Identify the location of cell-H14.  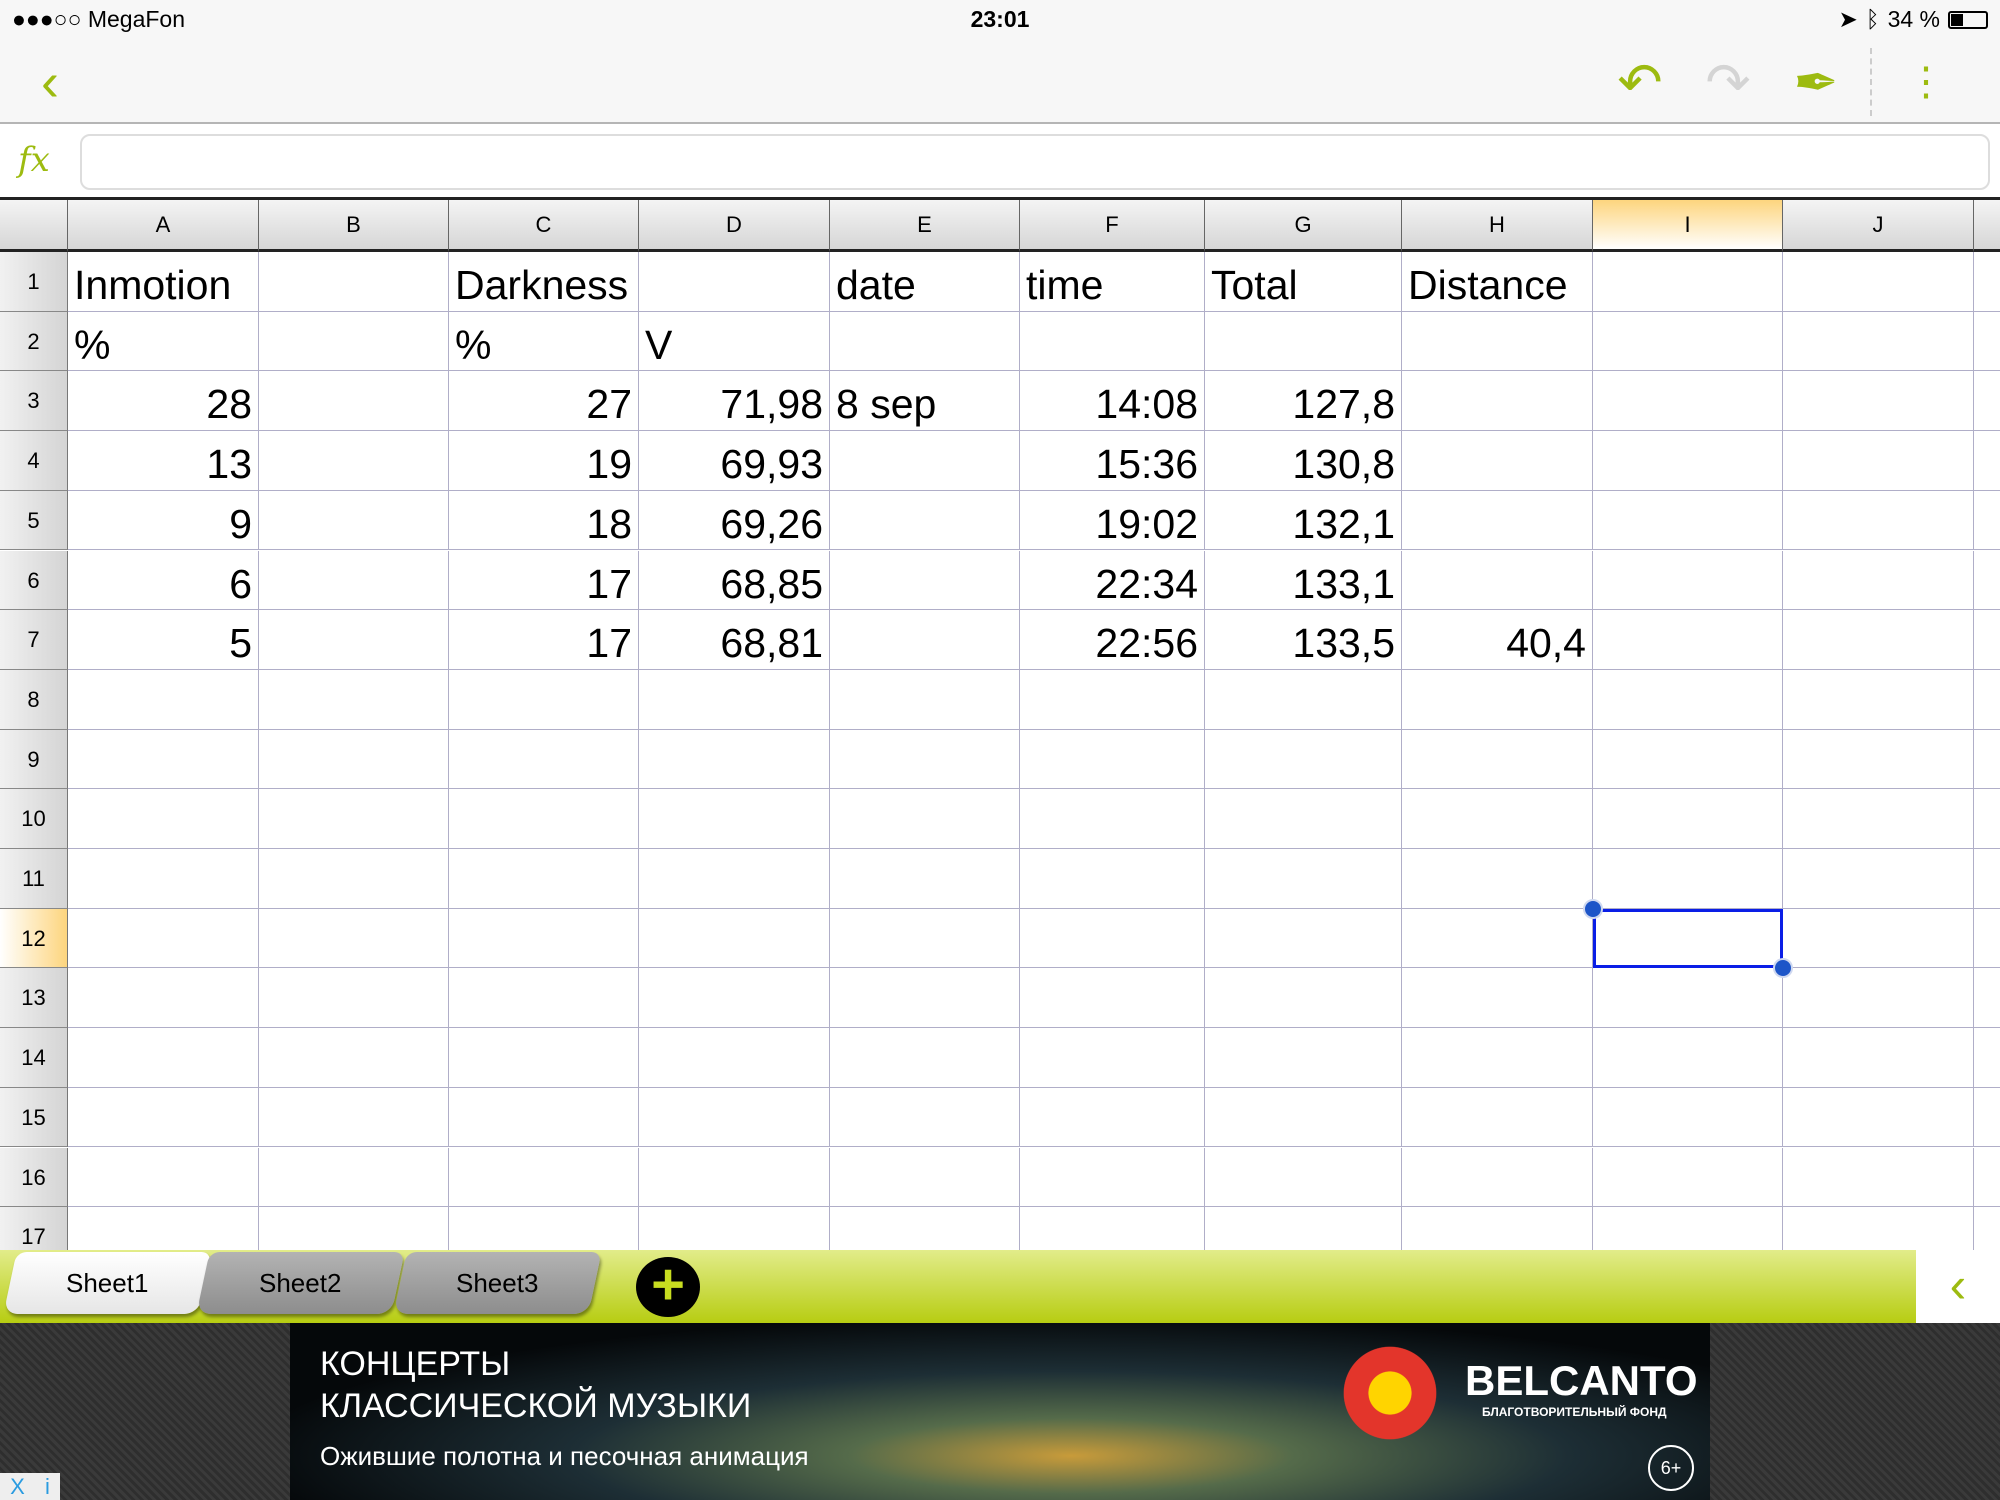
(1497, 1058).